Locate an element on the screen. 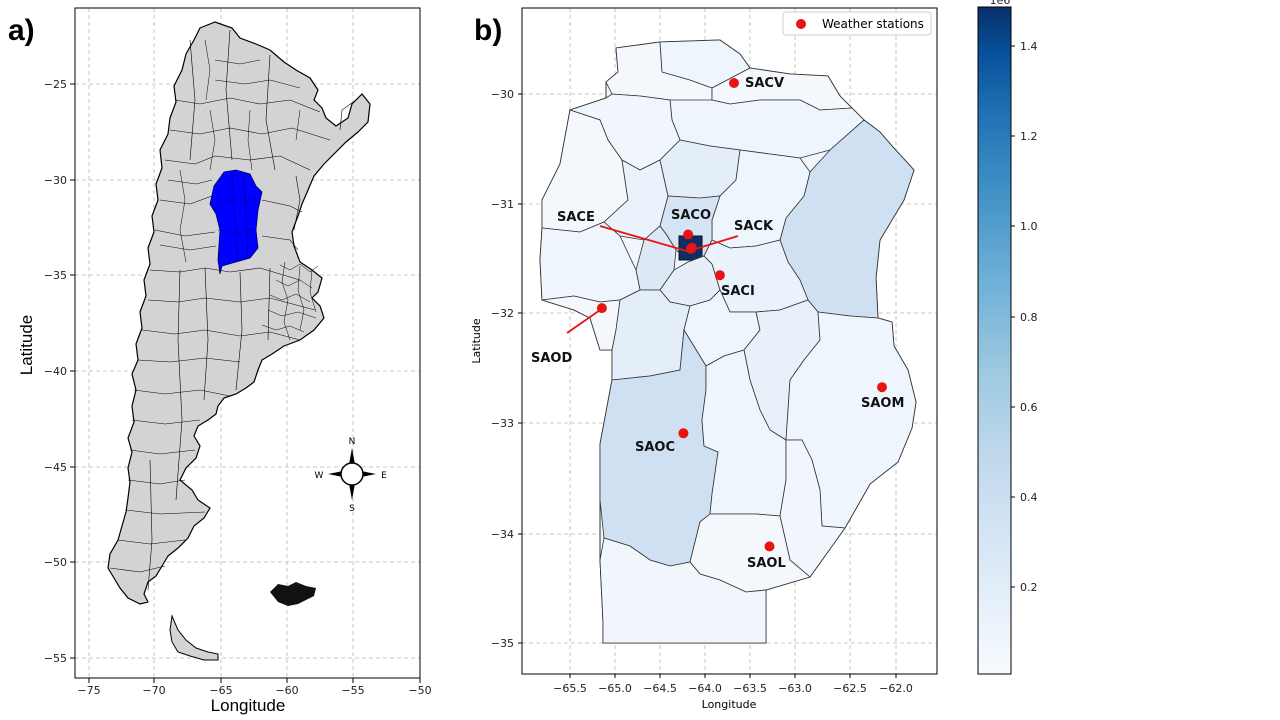  panel-b-yticks: −30 −31 −32 −33 −34 −35 is located at coordinates (506, 369).